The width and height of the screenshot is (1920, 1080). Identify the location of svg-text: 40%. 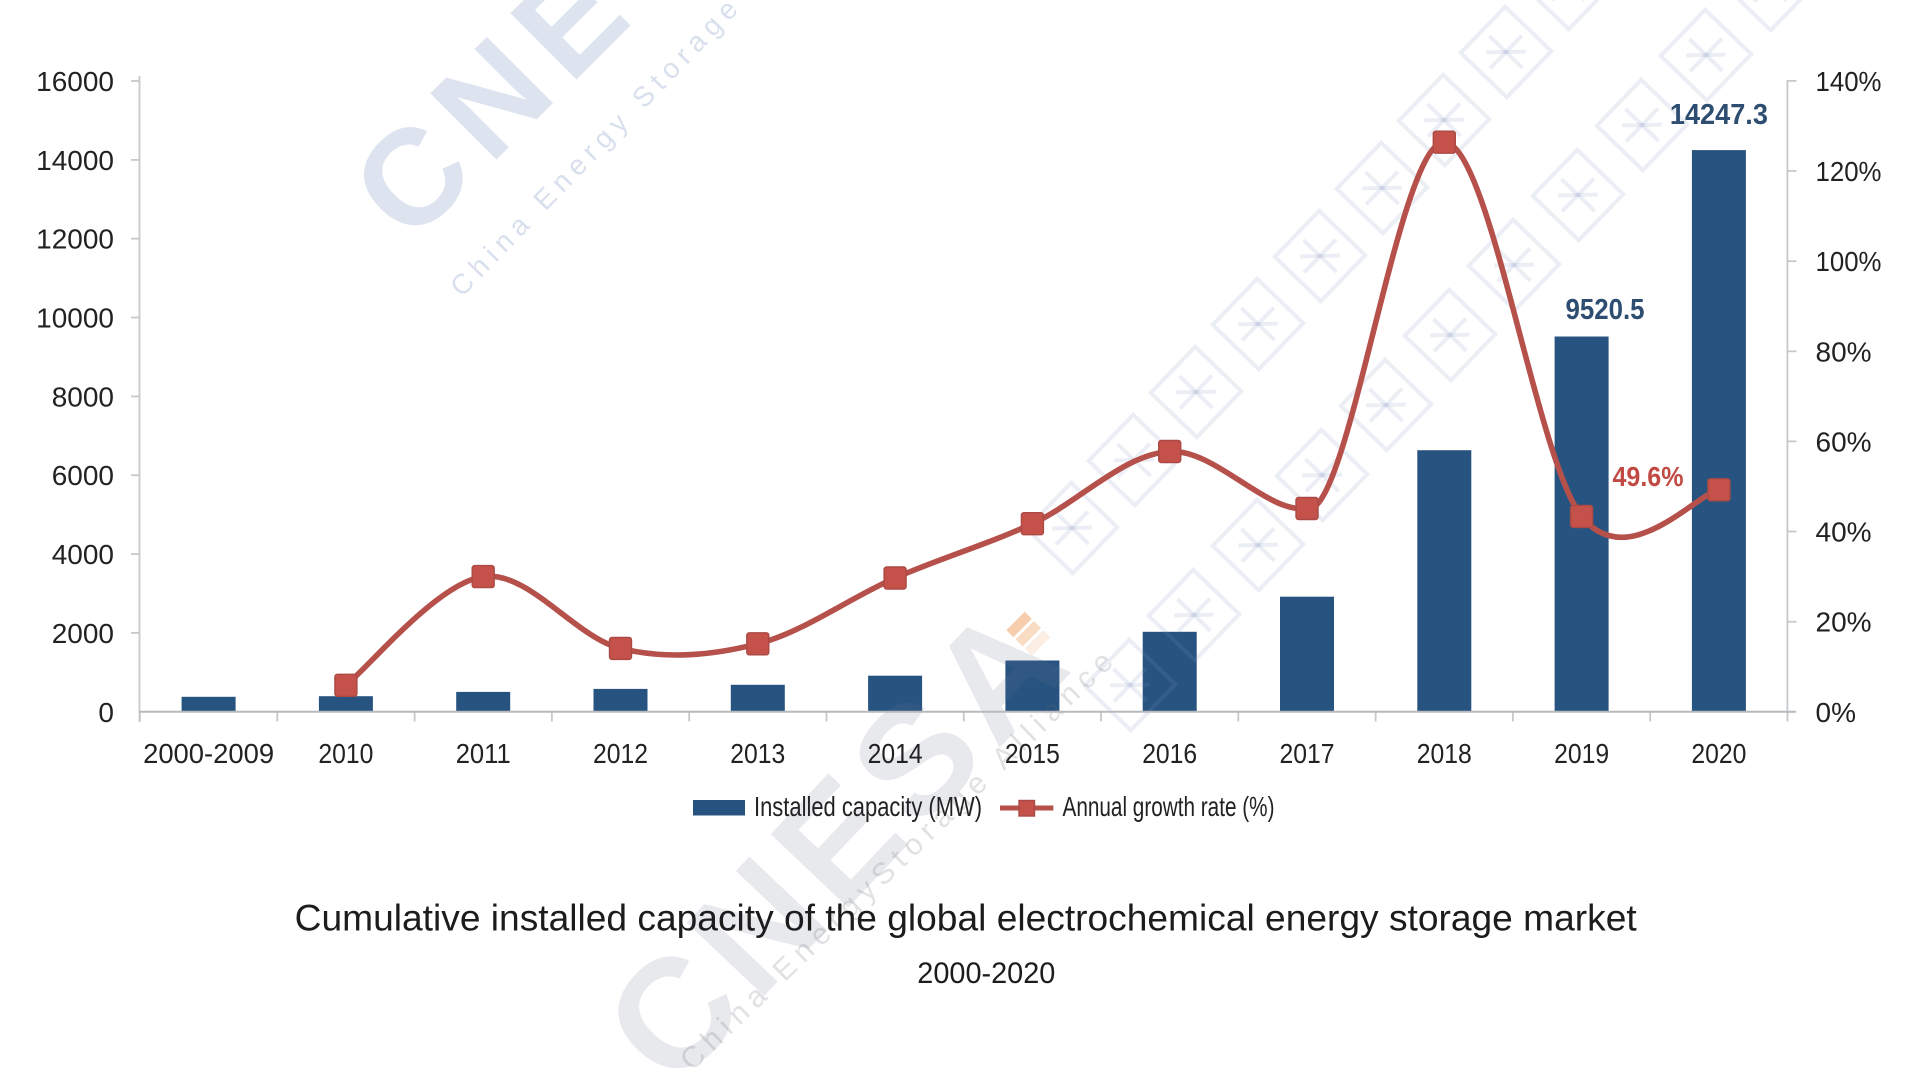
(1844, 532).